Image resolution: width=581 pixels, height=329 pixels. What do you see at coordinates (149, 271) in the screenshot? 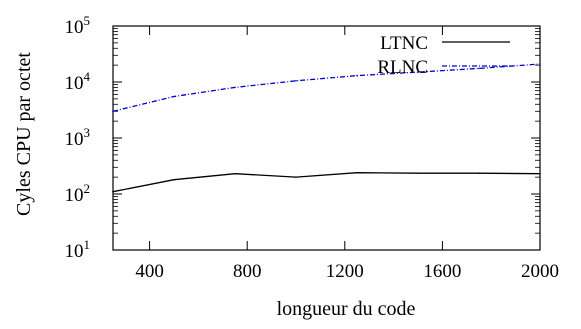
I see `x-tick-label: 400` at bounding box center [149, 271].